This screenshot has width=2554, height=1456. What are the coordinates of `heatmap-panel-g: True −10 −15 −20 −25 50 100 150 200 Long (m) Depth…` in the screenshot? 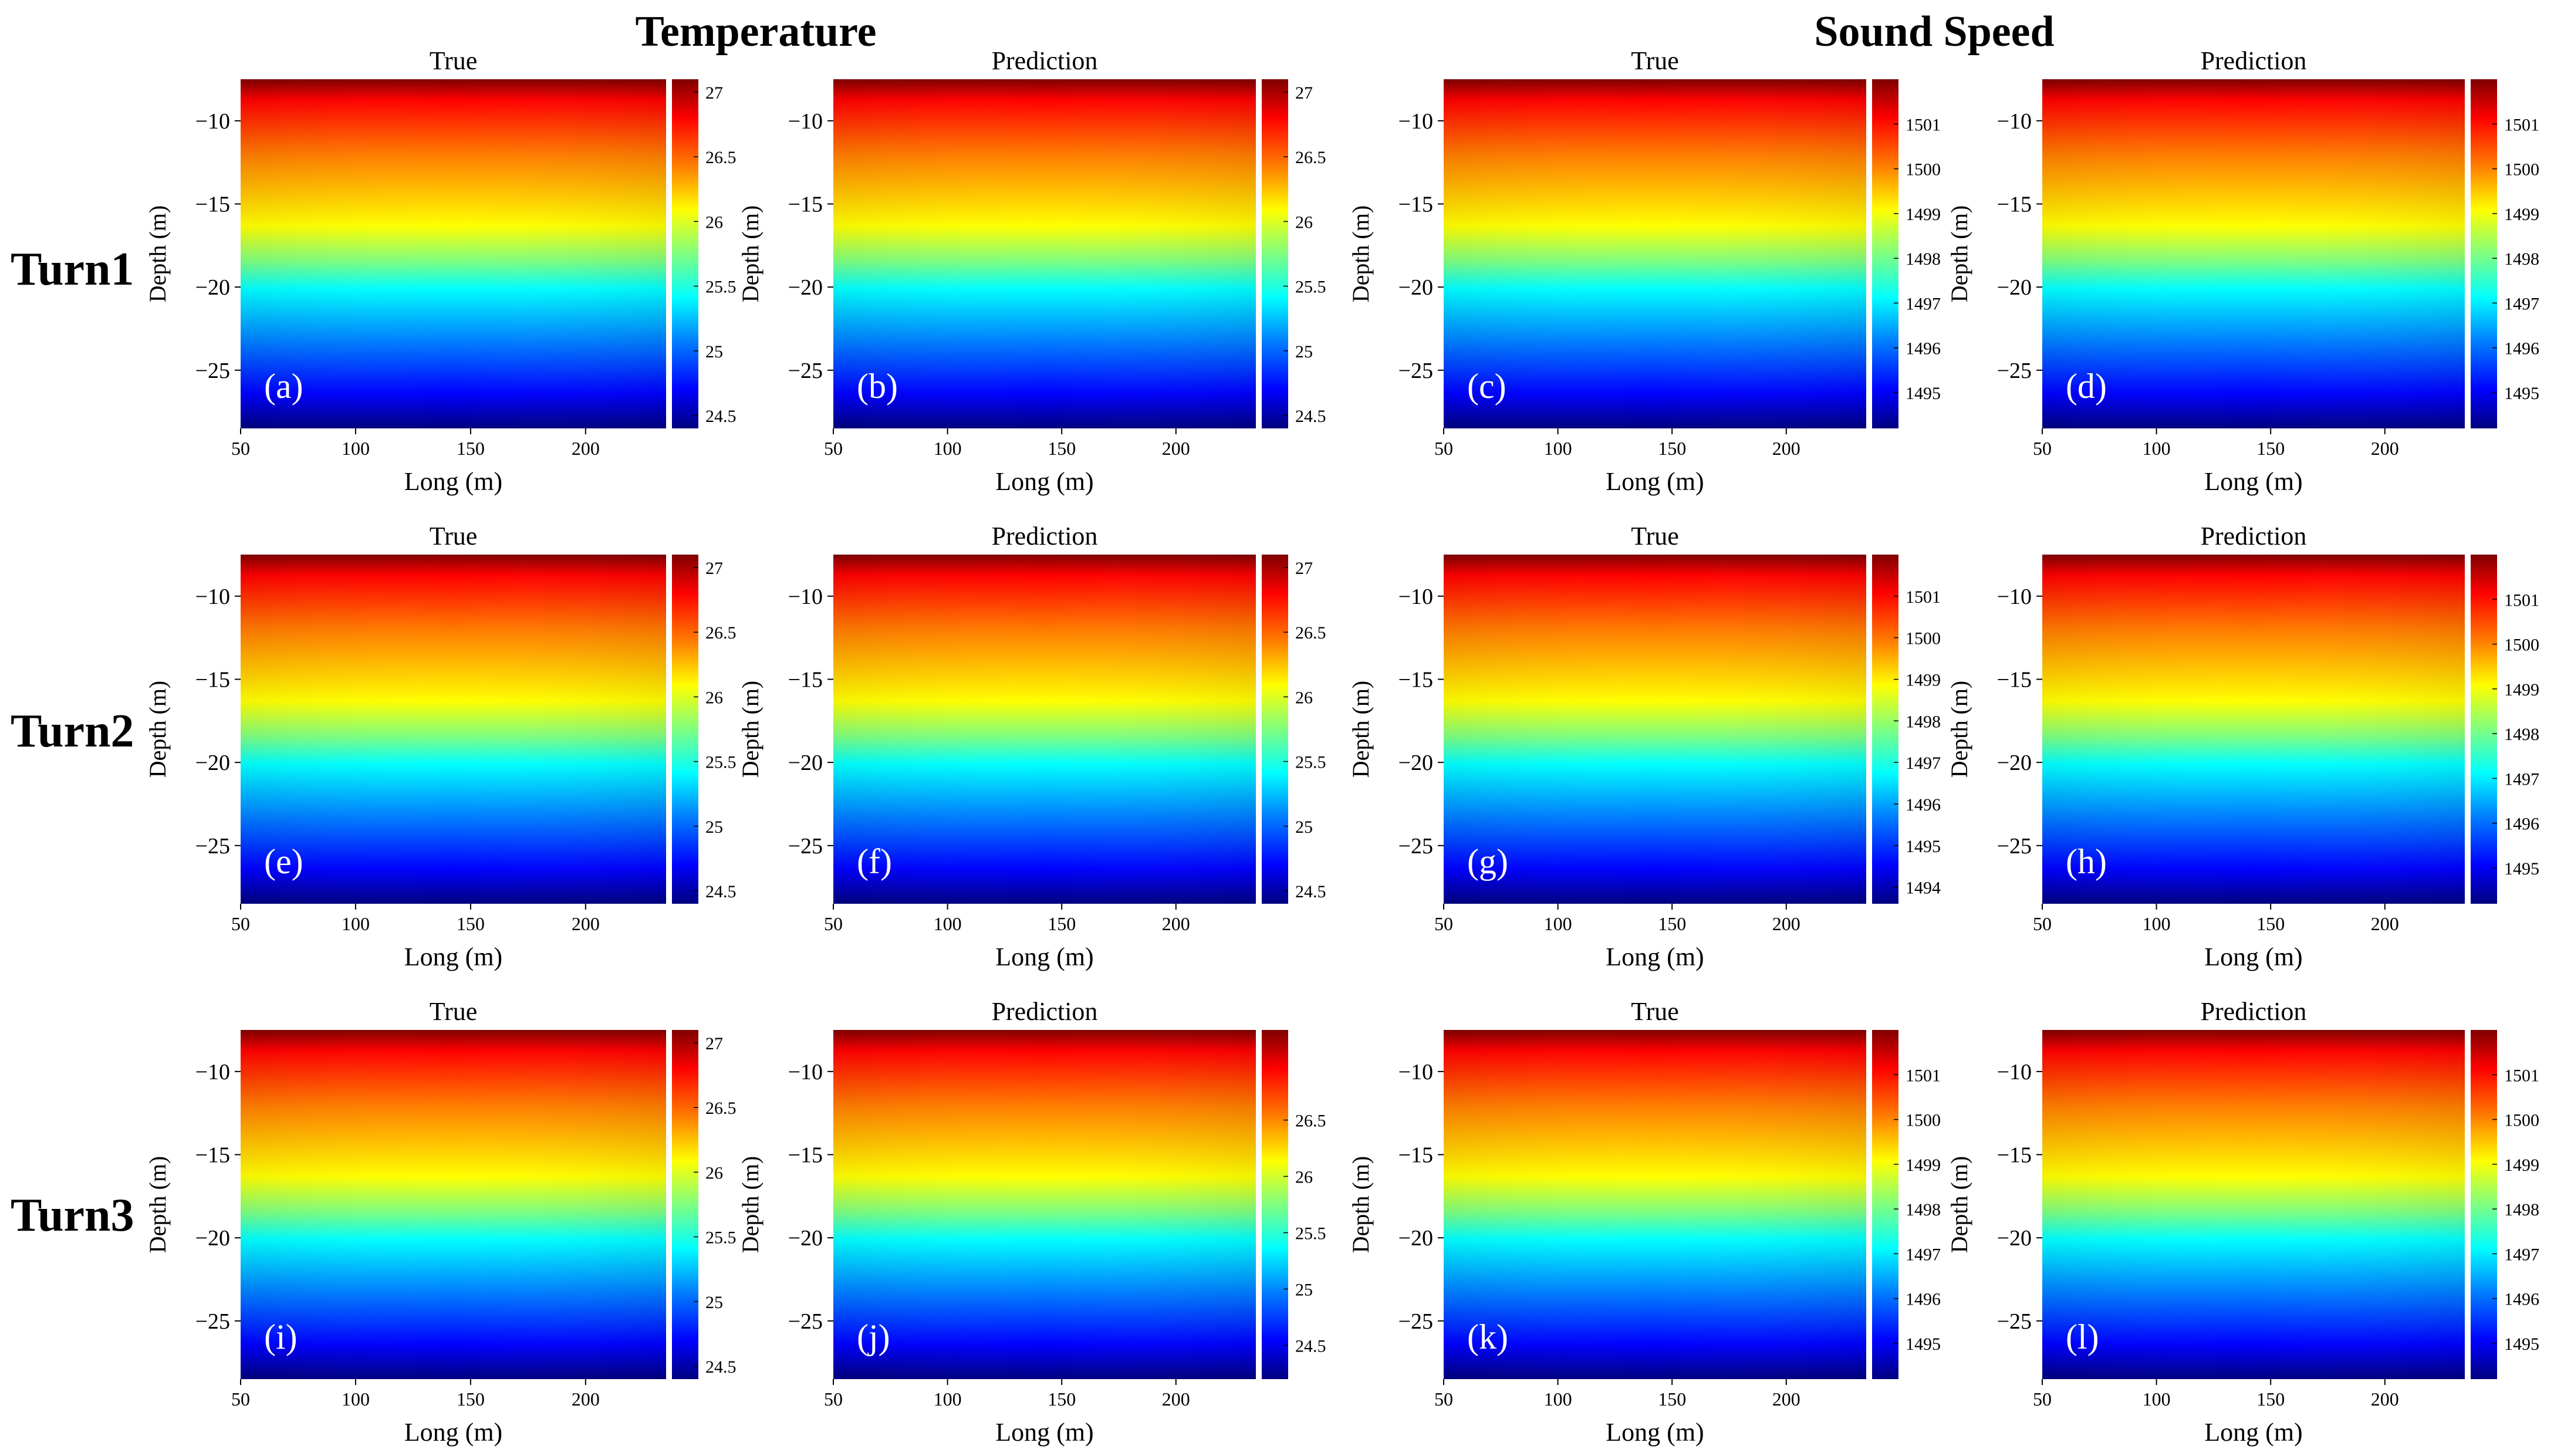 It's located at (1644, 746).